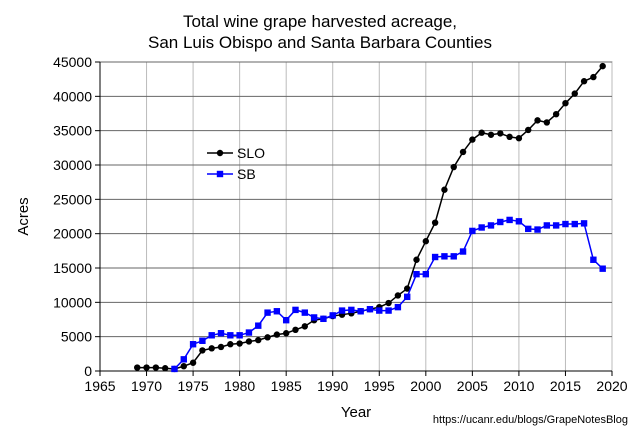 The image size is (640, 437). I want to click on x-tick-label: 2015, so click(565, 386).